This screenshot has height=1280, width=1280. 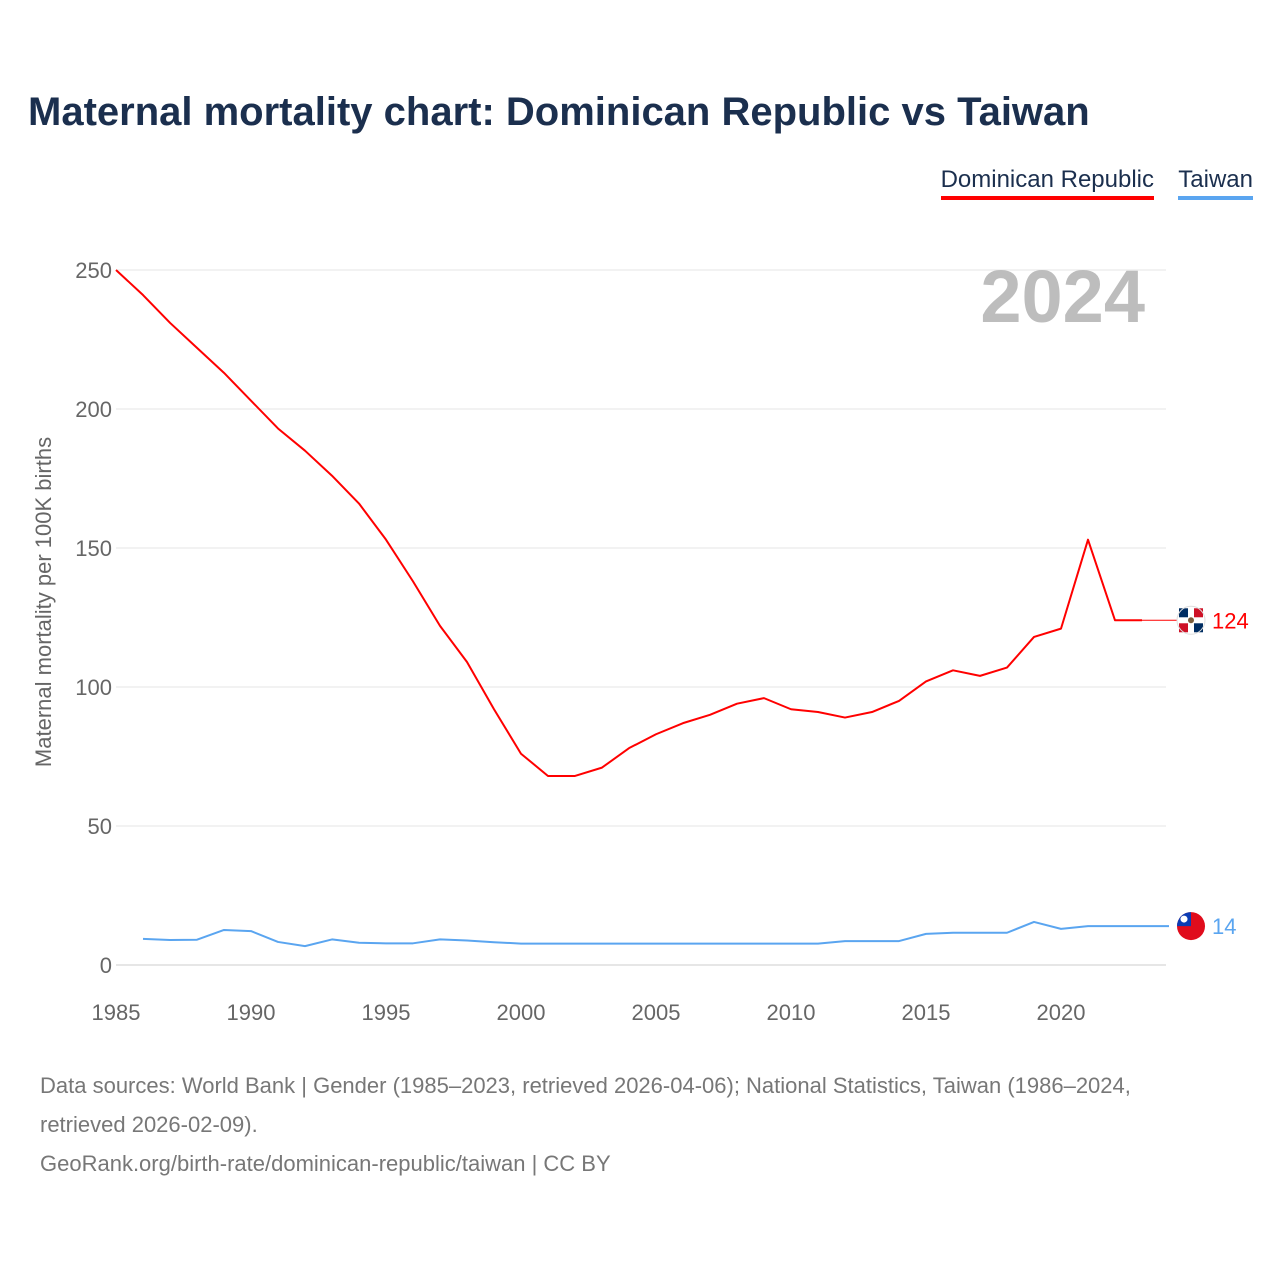 I want to click on x-tick-label: 1985, so click(x=116, y=1012).